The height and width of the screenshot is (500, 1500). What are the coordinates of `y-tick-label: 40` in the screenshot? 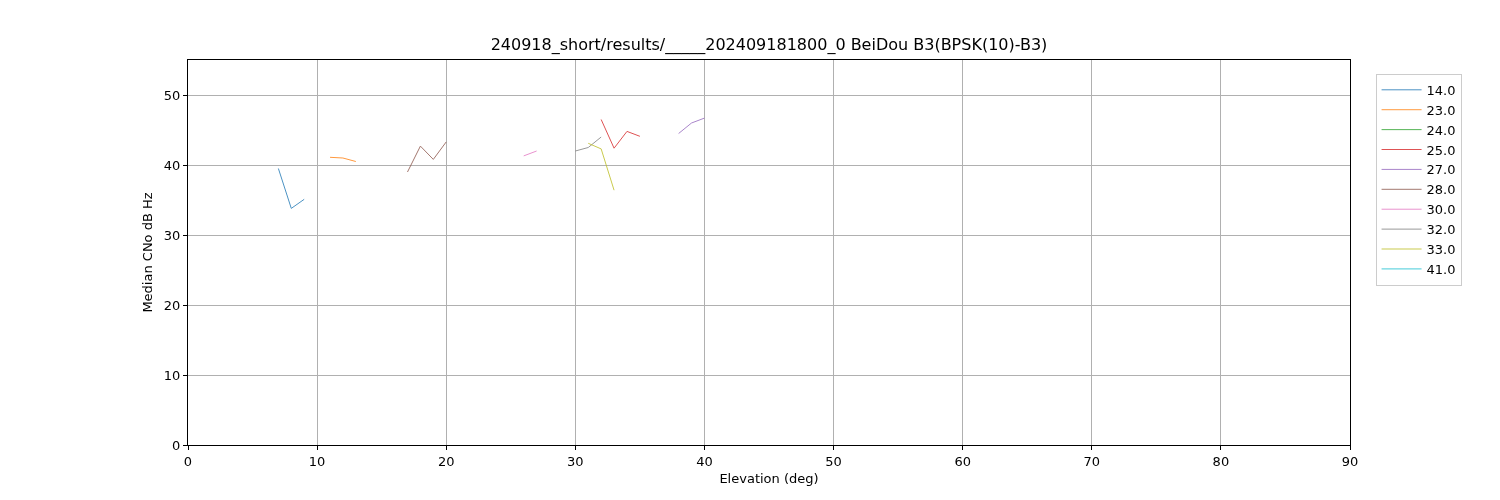 It's located at (172, 165).